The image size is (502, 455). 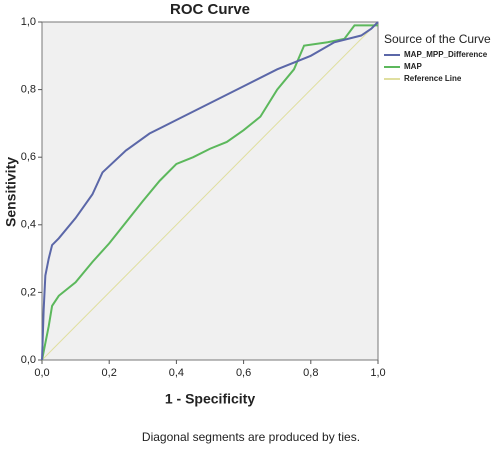 I want to click on y-tick-label: 0,0, so click(x=28, y=360).